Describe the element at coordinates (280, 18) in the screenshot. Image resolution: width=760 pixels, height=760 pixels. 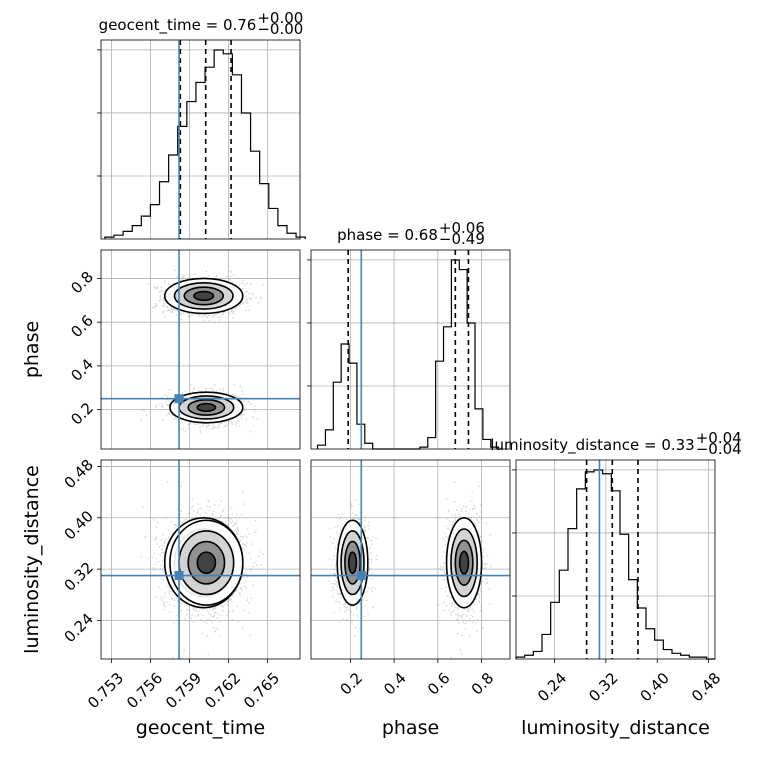
I see `title-upper-error: +0.00` at that location.